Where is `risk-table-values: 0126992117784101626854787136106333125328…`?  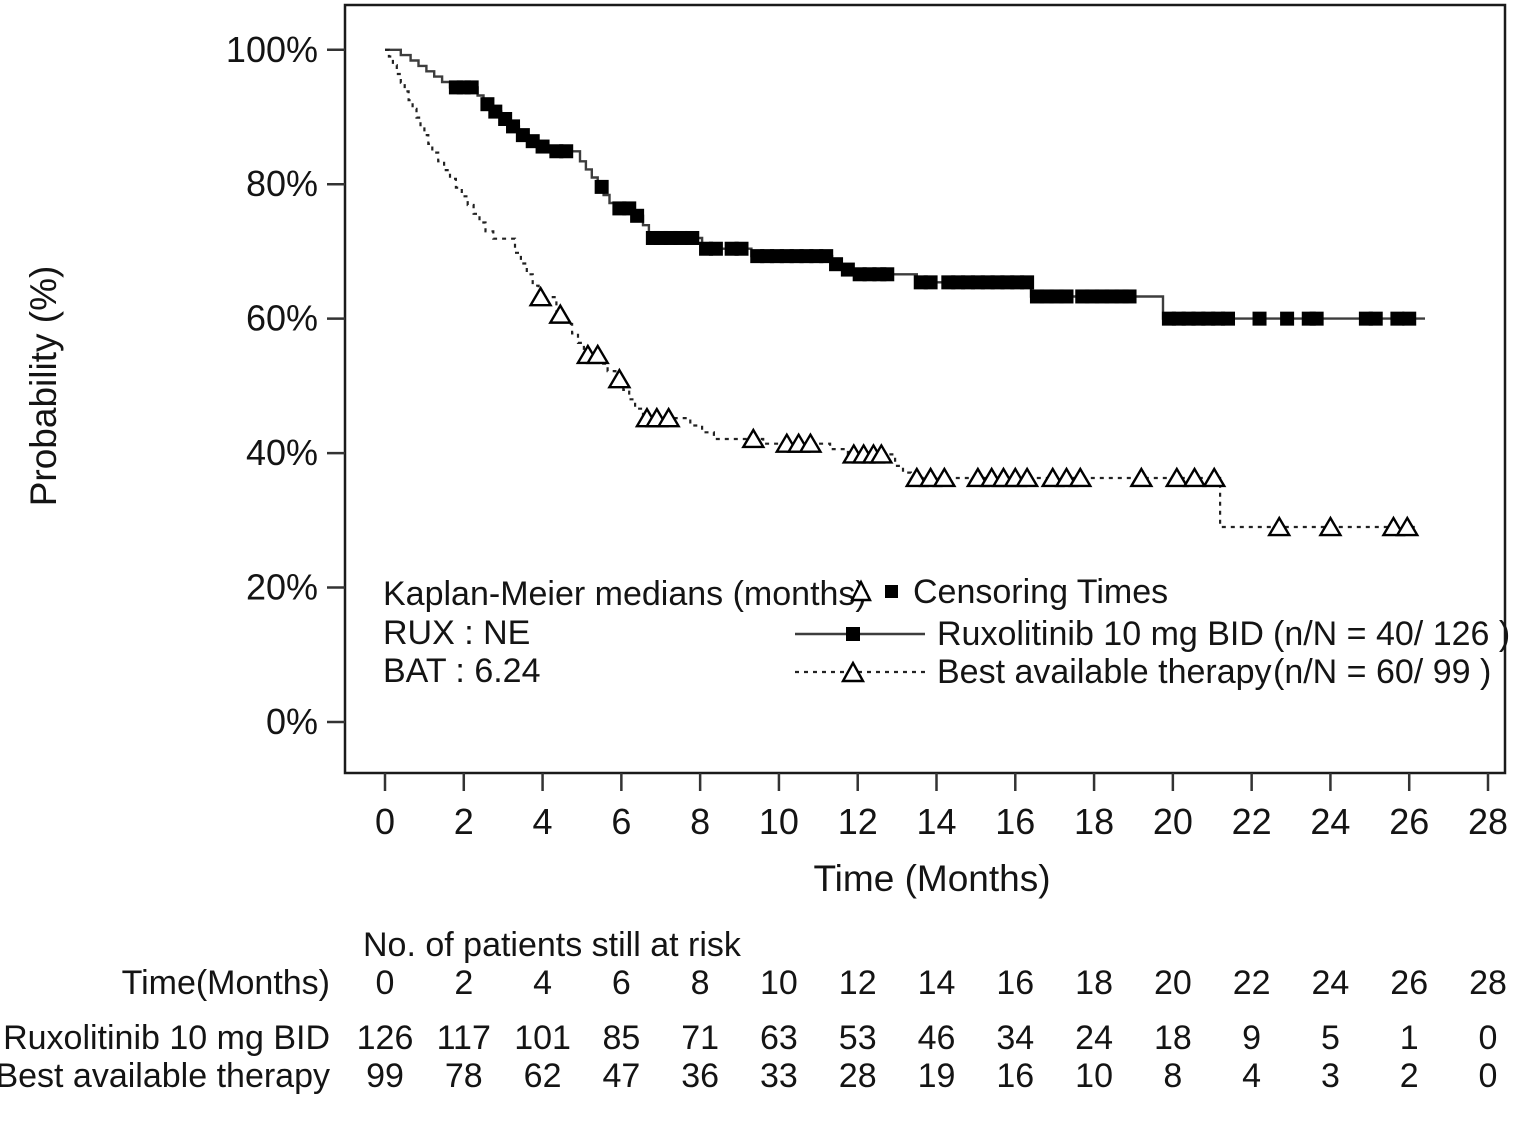
risk-table-values: 0126992117784101626854787136106333125328… is located at coordinates (932, 1029).